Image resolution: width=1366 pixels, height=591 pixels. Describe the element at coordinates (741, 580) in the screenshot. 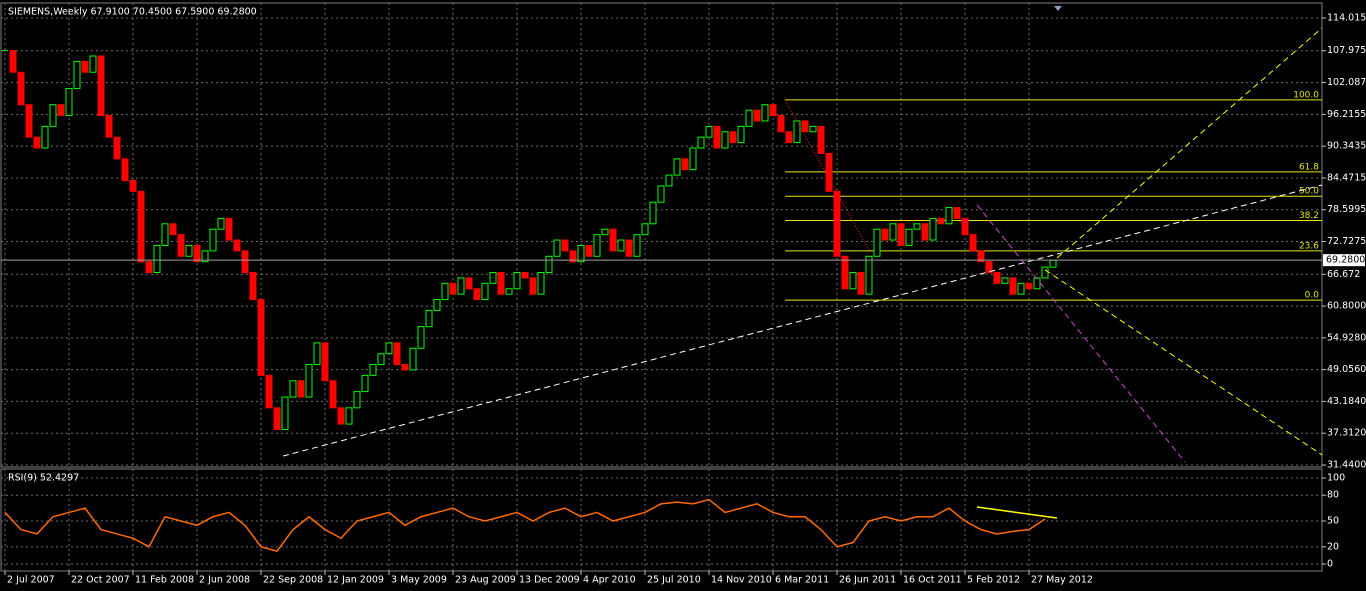

I see `x-tick-label: 14 Nov 2010` at that location.